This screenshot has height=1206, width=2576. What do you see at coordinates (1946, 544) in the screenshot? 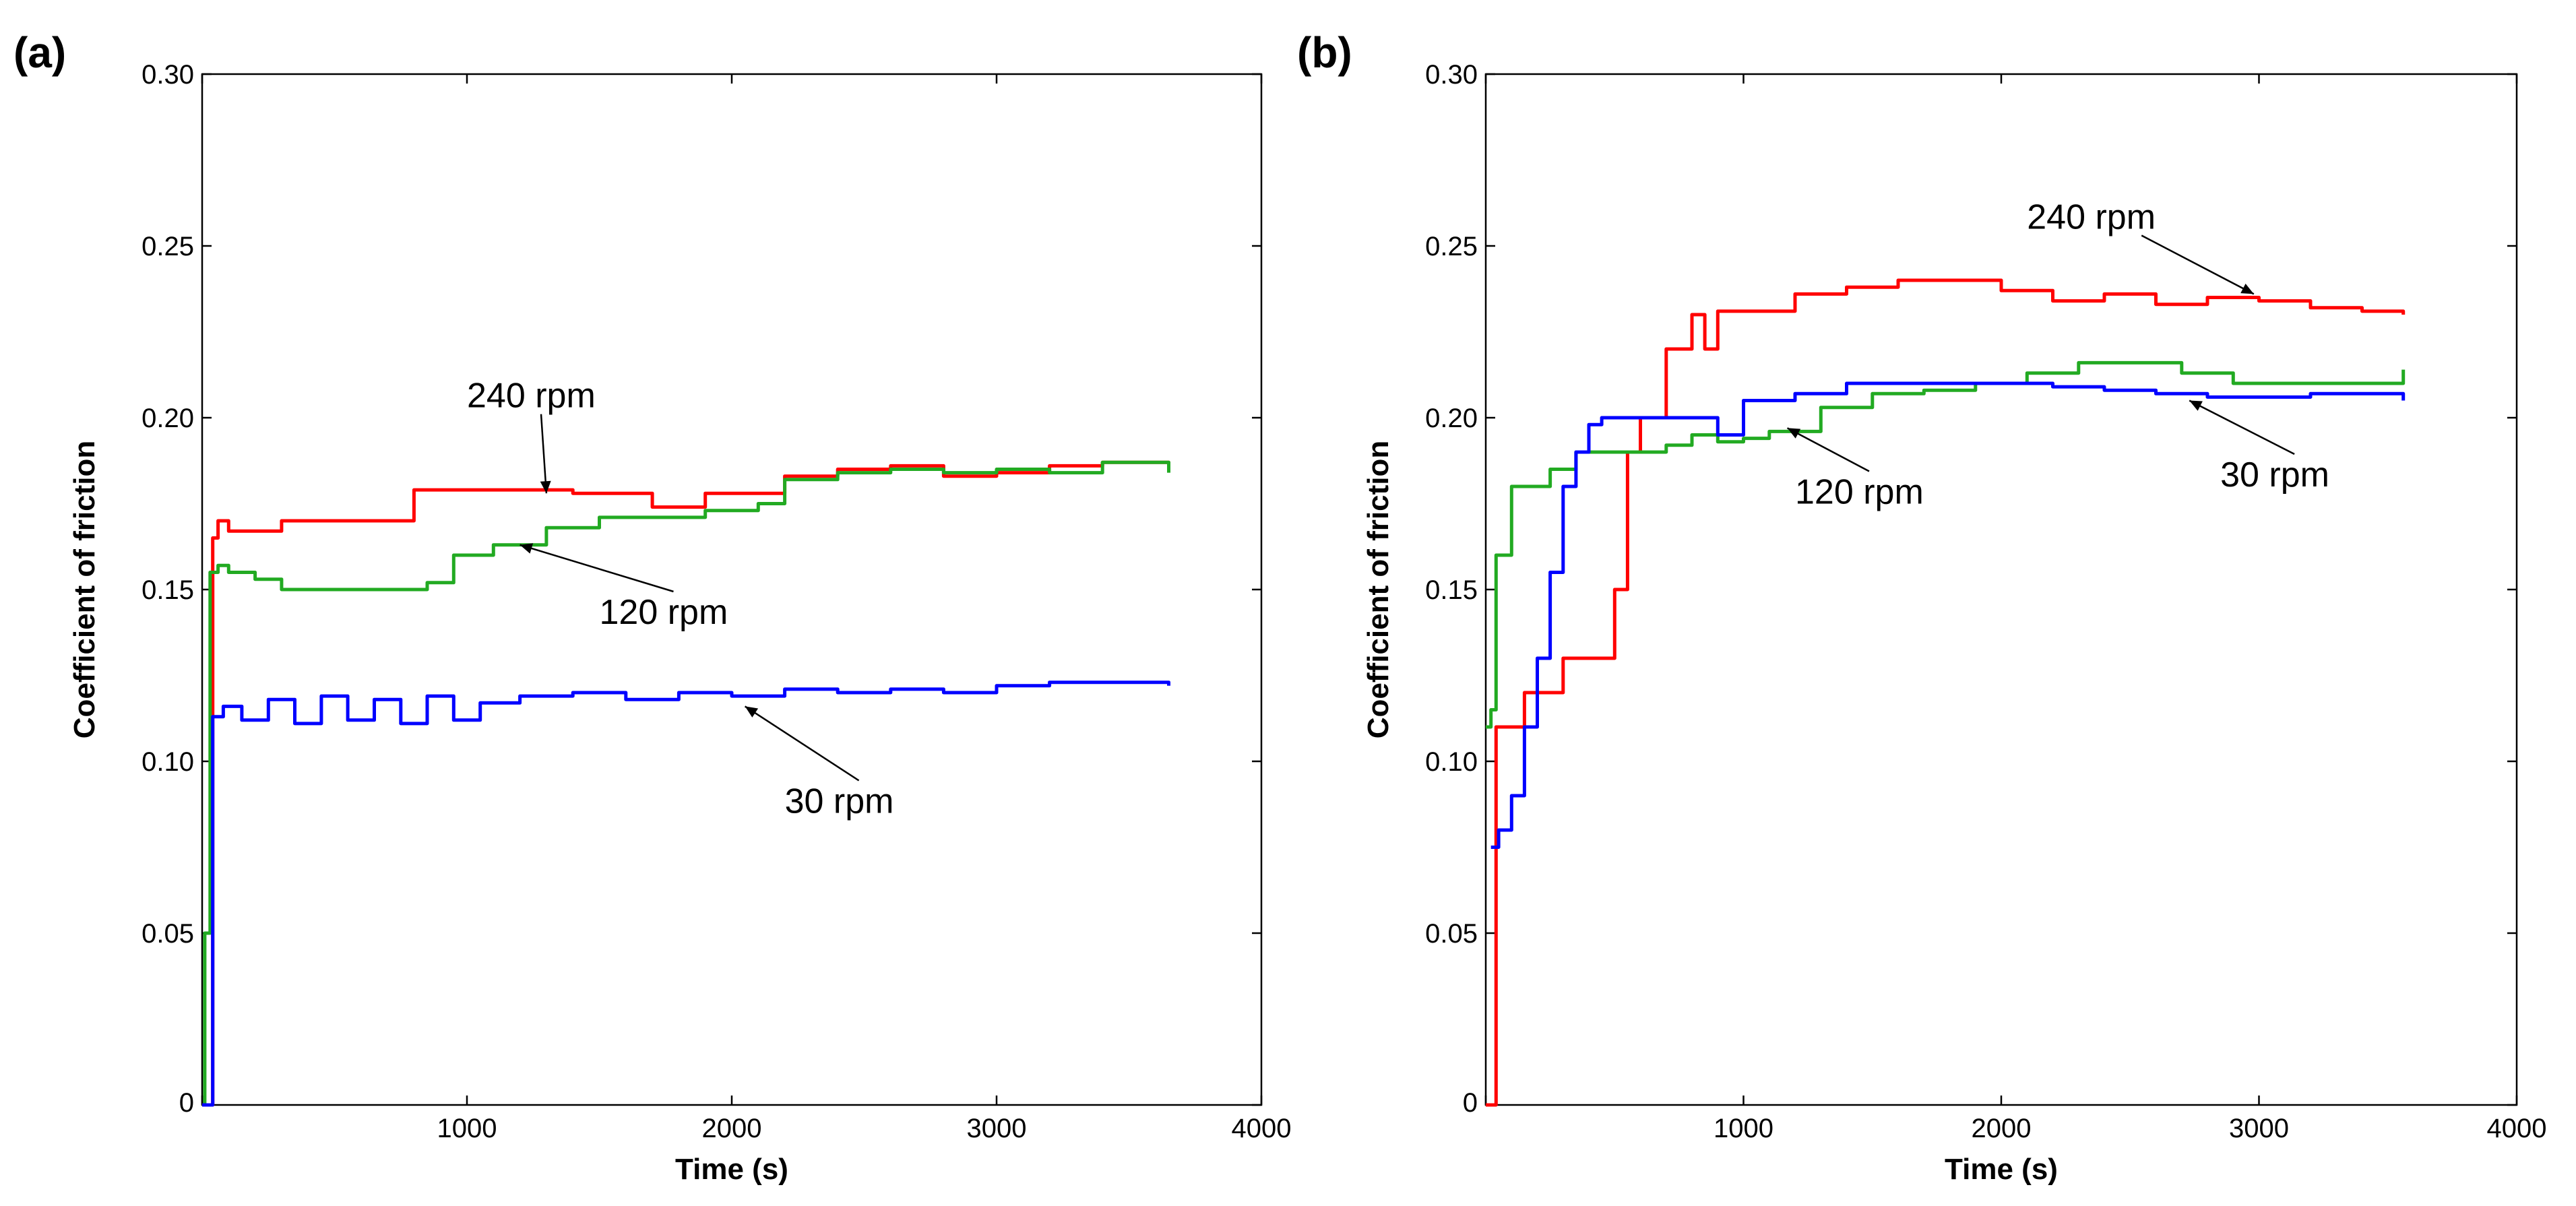
I see `series-line-120-rpm` at bounding box center [1946, 544].